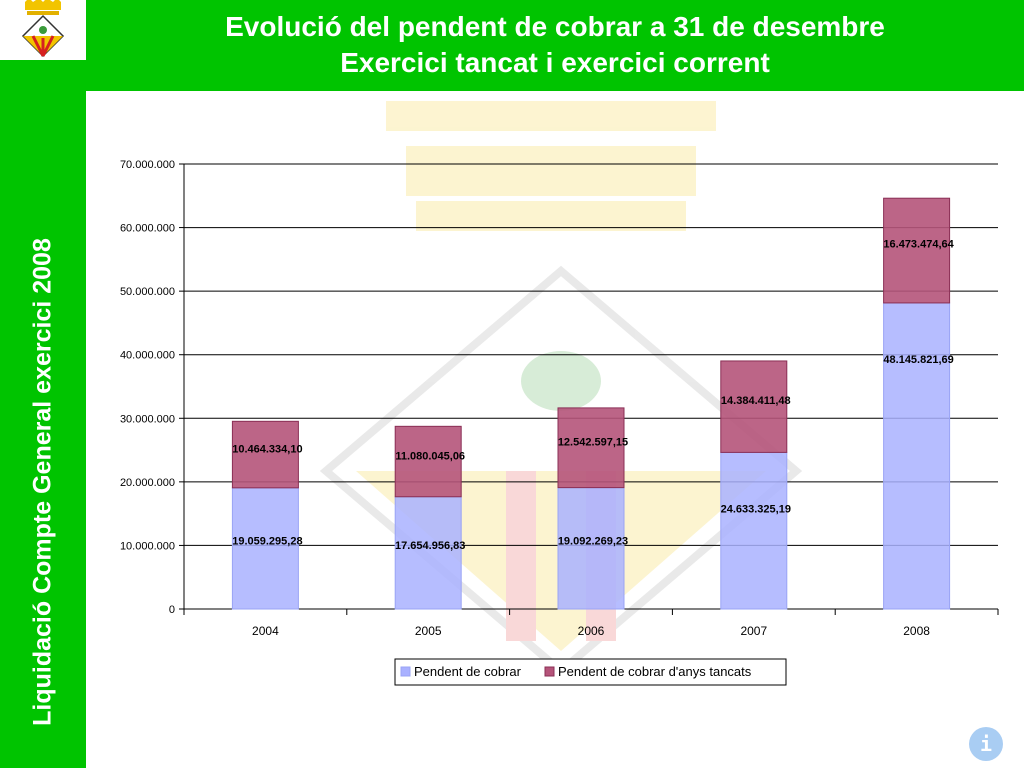 The height and width of the screenshot is (768, 1024). I want to click on info-button: i, so click(986, 744).